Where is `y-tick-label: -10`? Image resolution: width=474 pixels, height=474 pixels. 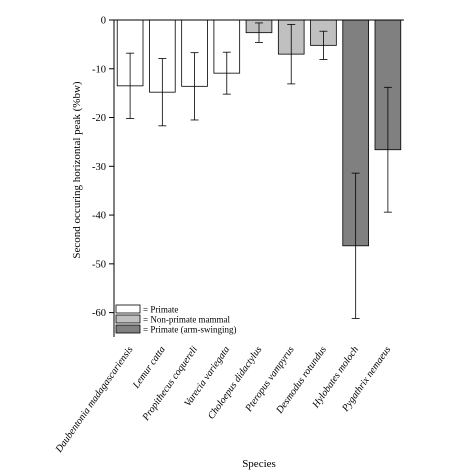
y-tick-label: -10 is located at coordinates (99, 69).